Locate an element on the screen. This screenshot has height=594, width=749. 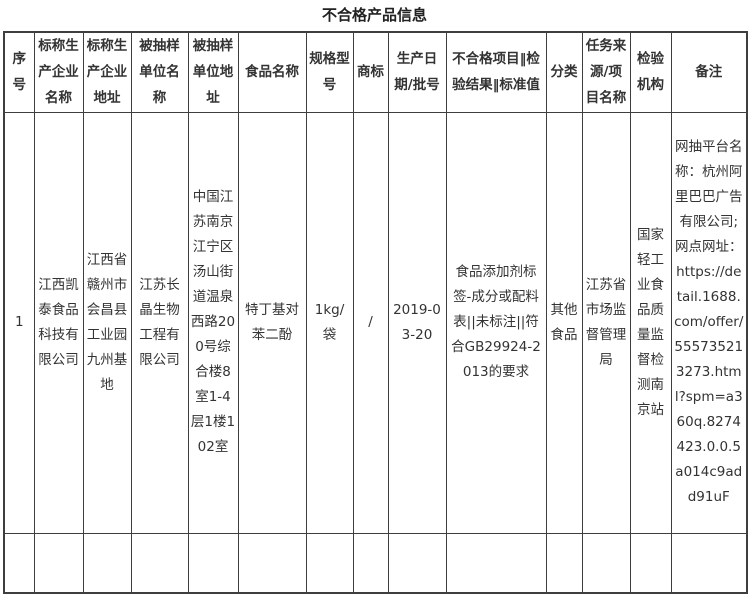
cell-trademark: / is located at coordinates (370, 322).